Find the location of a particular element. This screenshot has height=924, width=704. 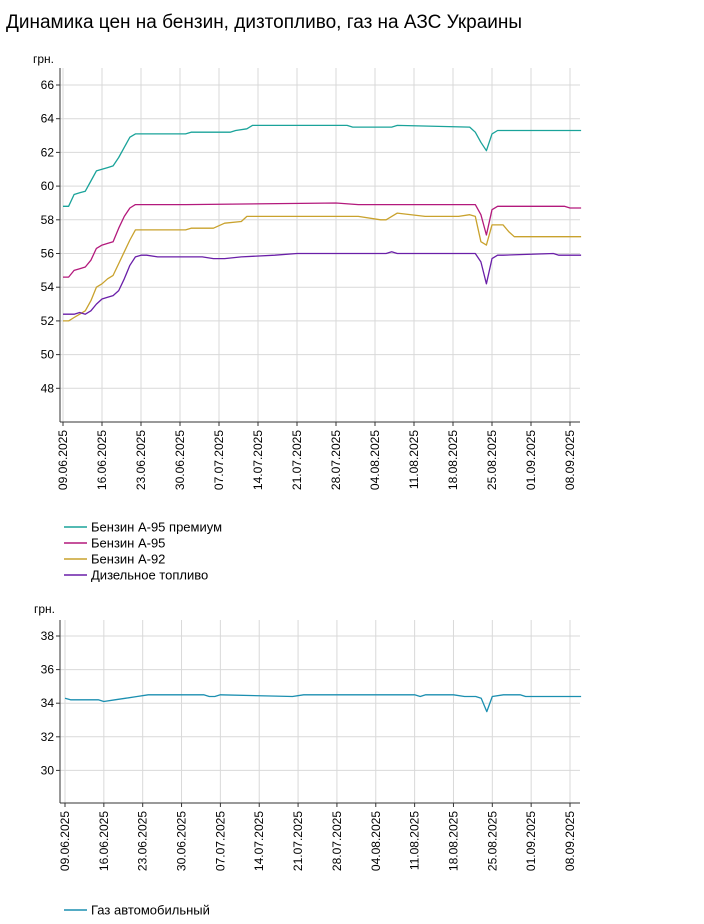

y-tick-label: 50 is located at coordinates (48, 355).